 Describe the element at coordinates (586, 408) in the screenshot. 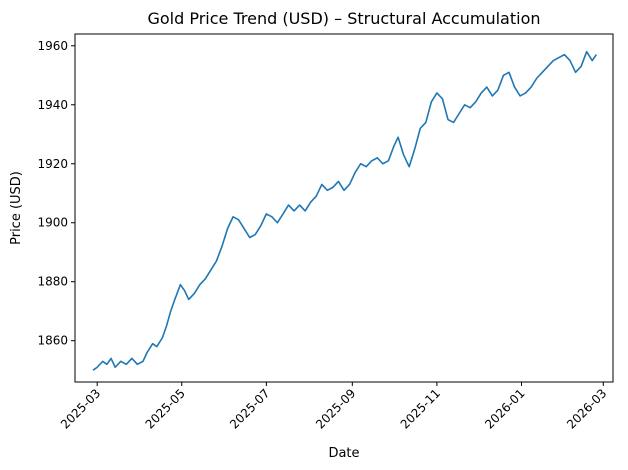

I see `x-tick-label: 2026-03` at that location.